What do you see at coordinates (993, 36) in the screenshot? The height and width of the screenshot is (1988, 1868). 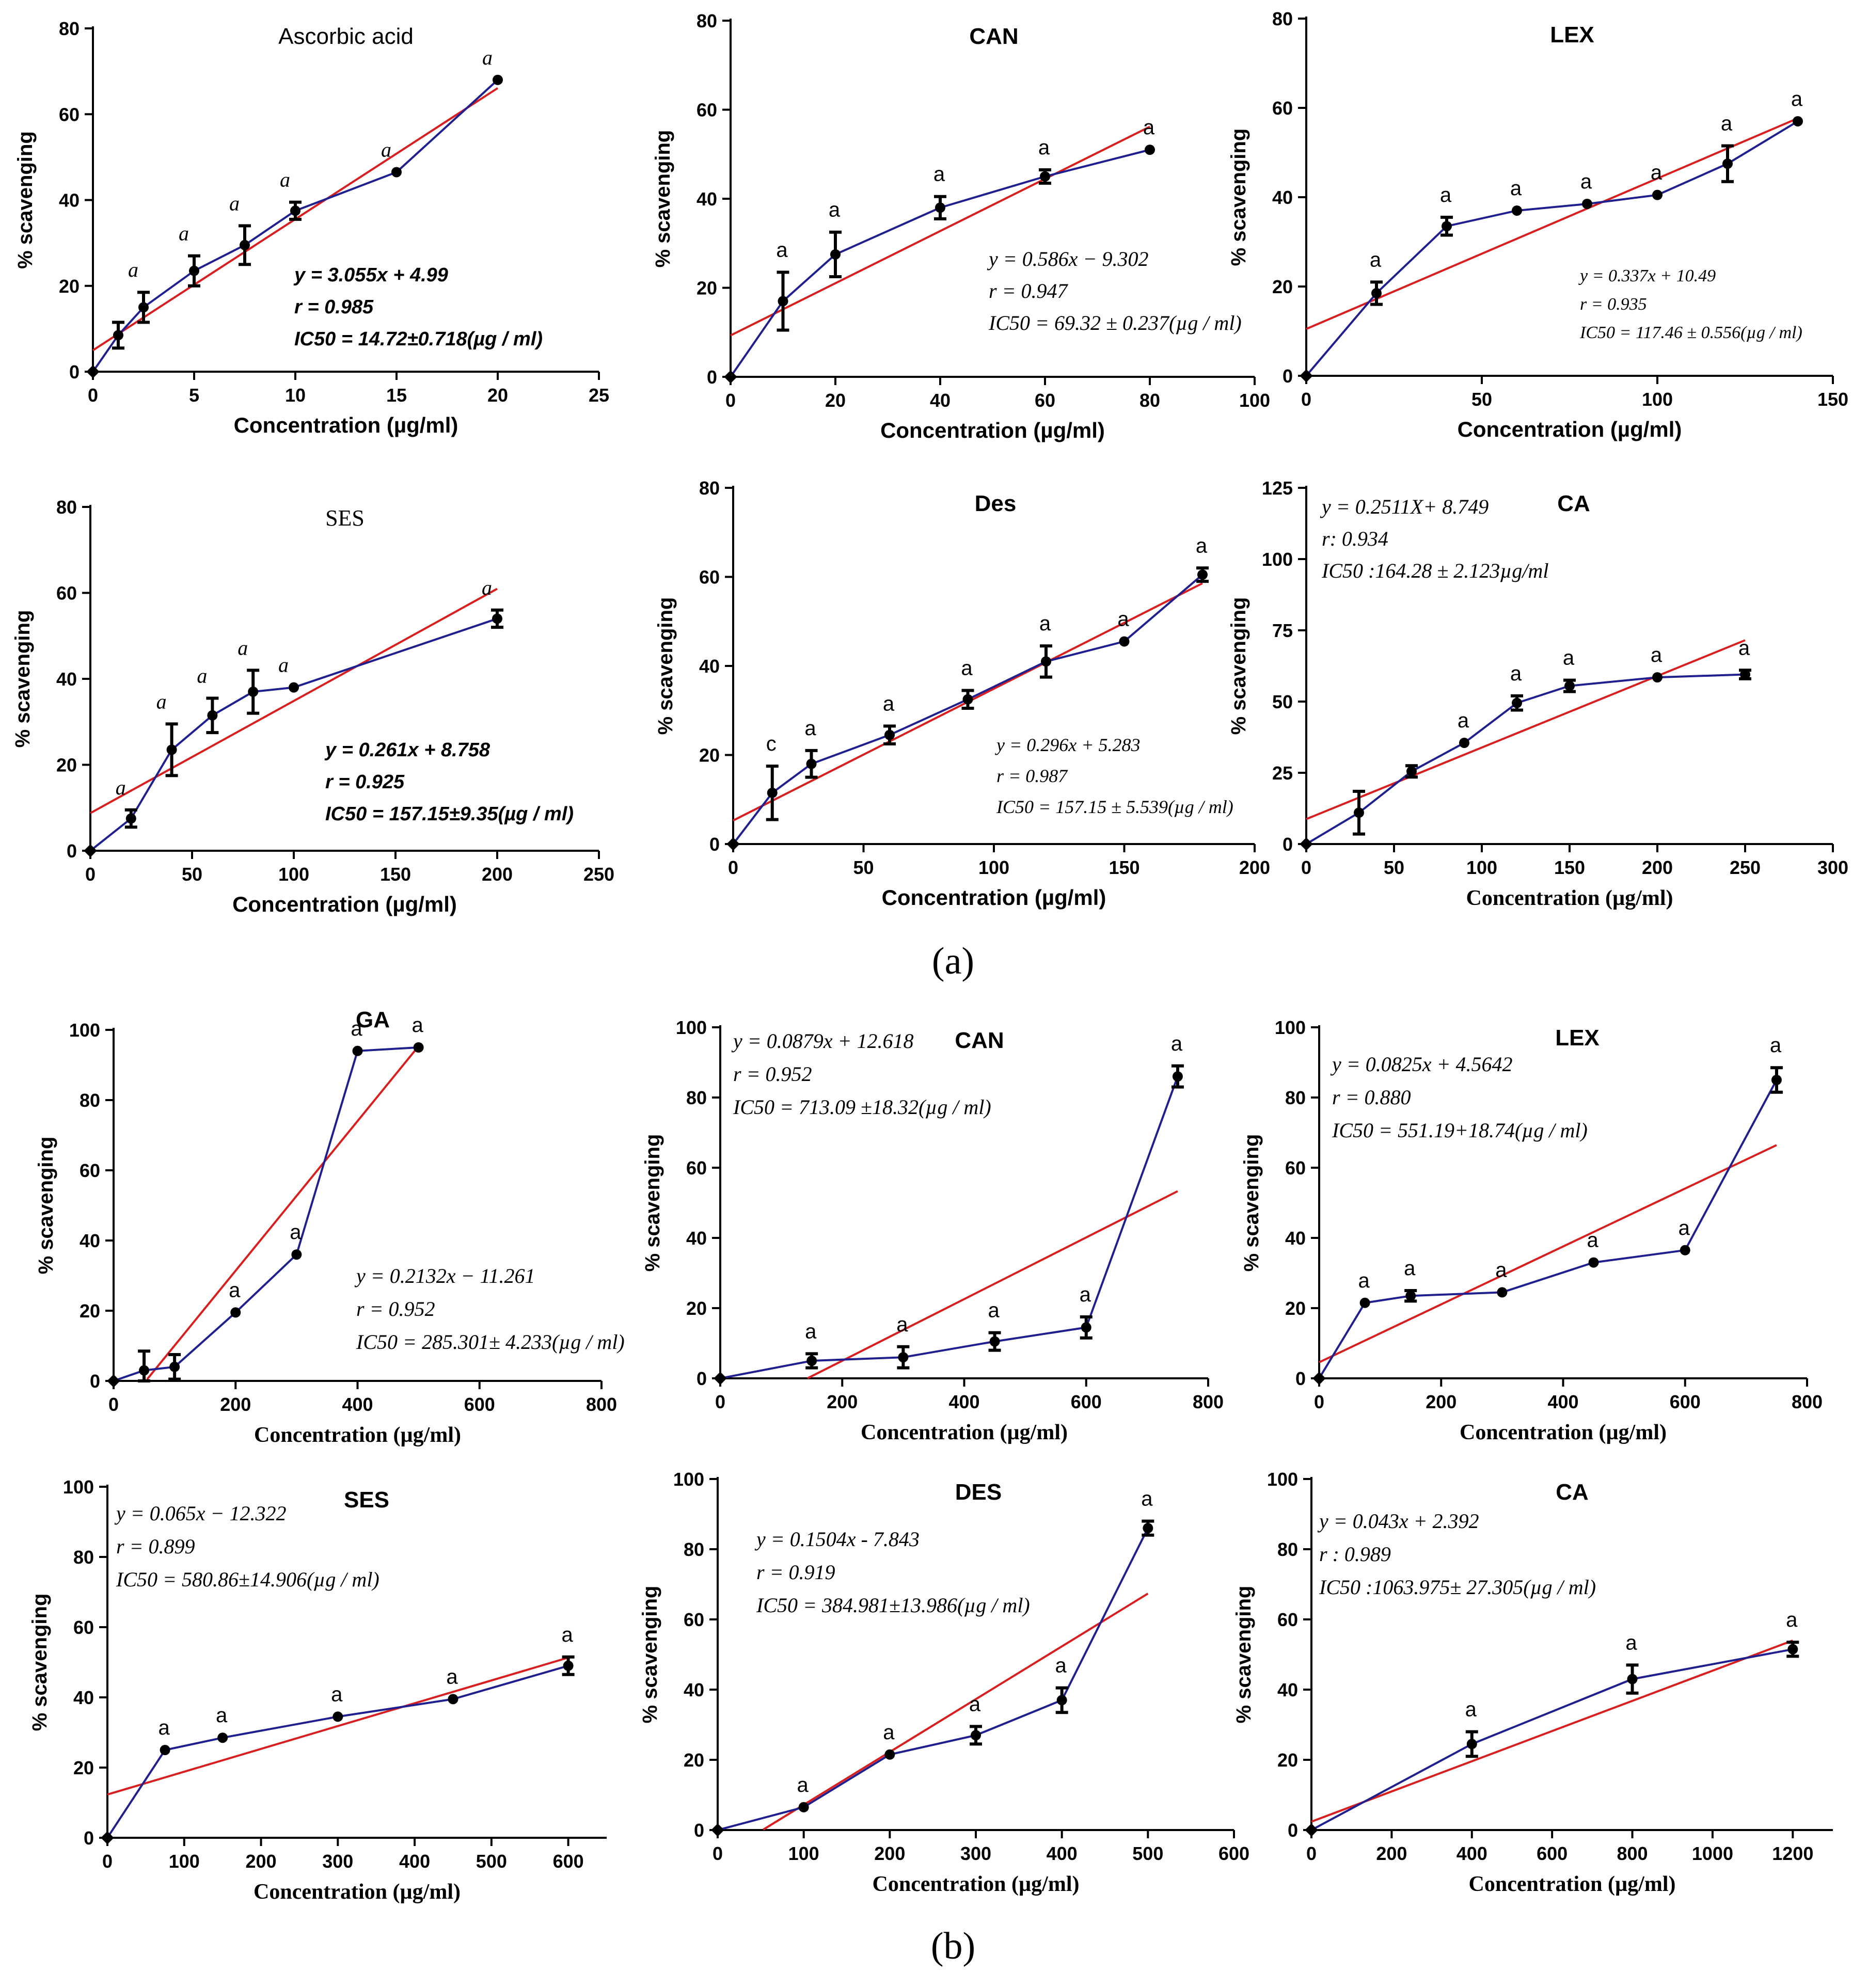 I see `chart-title: CAN` at bounding box center [993, 36].